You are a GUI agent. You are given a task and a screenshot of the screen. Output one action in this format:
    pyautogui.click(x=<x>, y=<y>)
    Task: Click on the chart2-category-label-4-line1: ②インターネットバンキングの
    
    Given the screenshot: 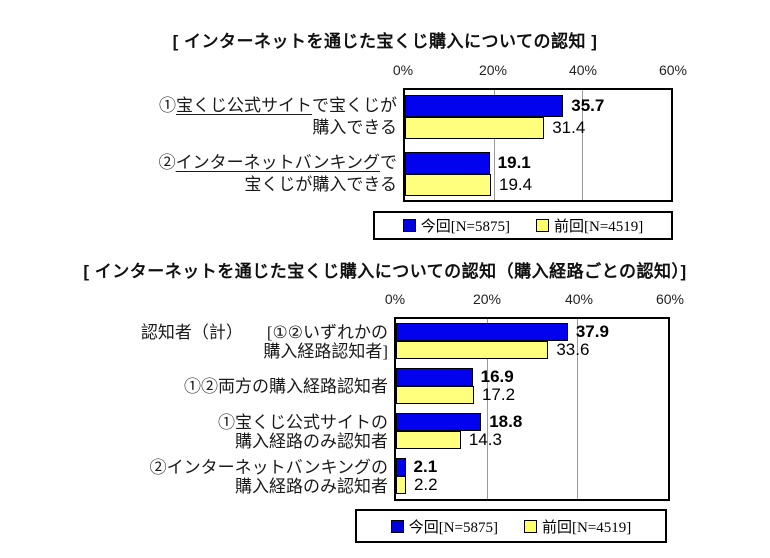 What is the action you would take?
    pyautogui.click(x=268, y=467)
    